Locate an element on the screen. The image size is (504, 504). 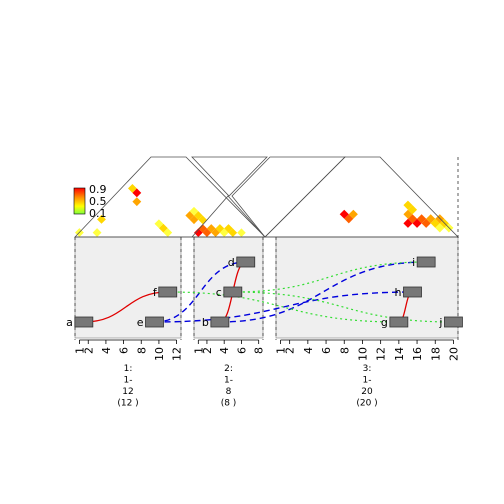
panel-label-line: 2: is located at coordinates (228, 369).